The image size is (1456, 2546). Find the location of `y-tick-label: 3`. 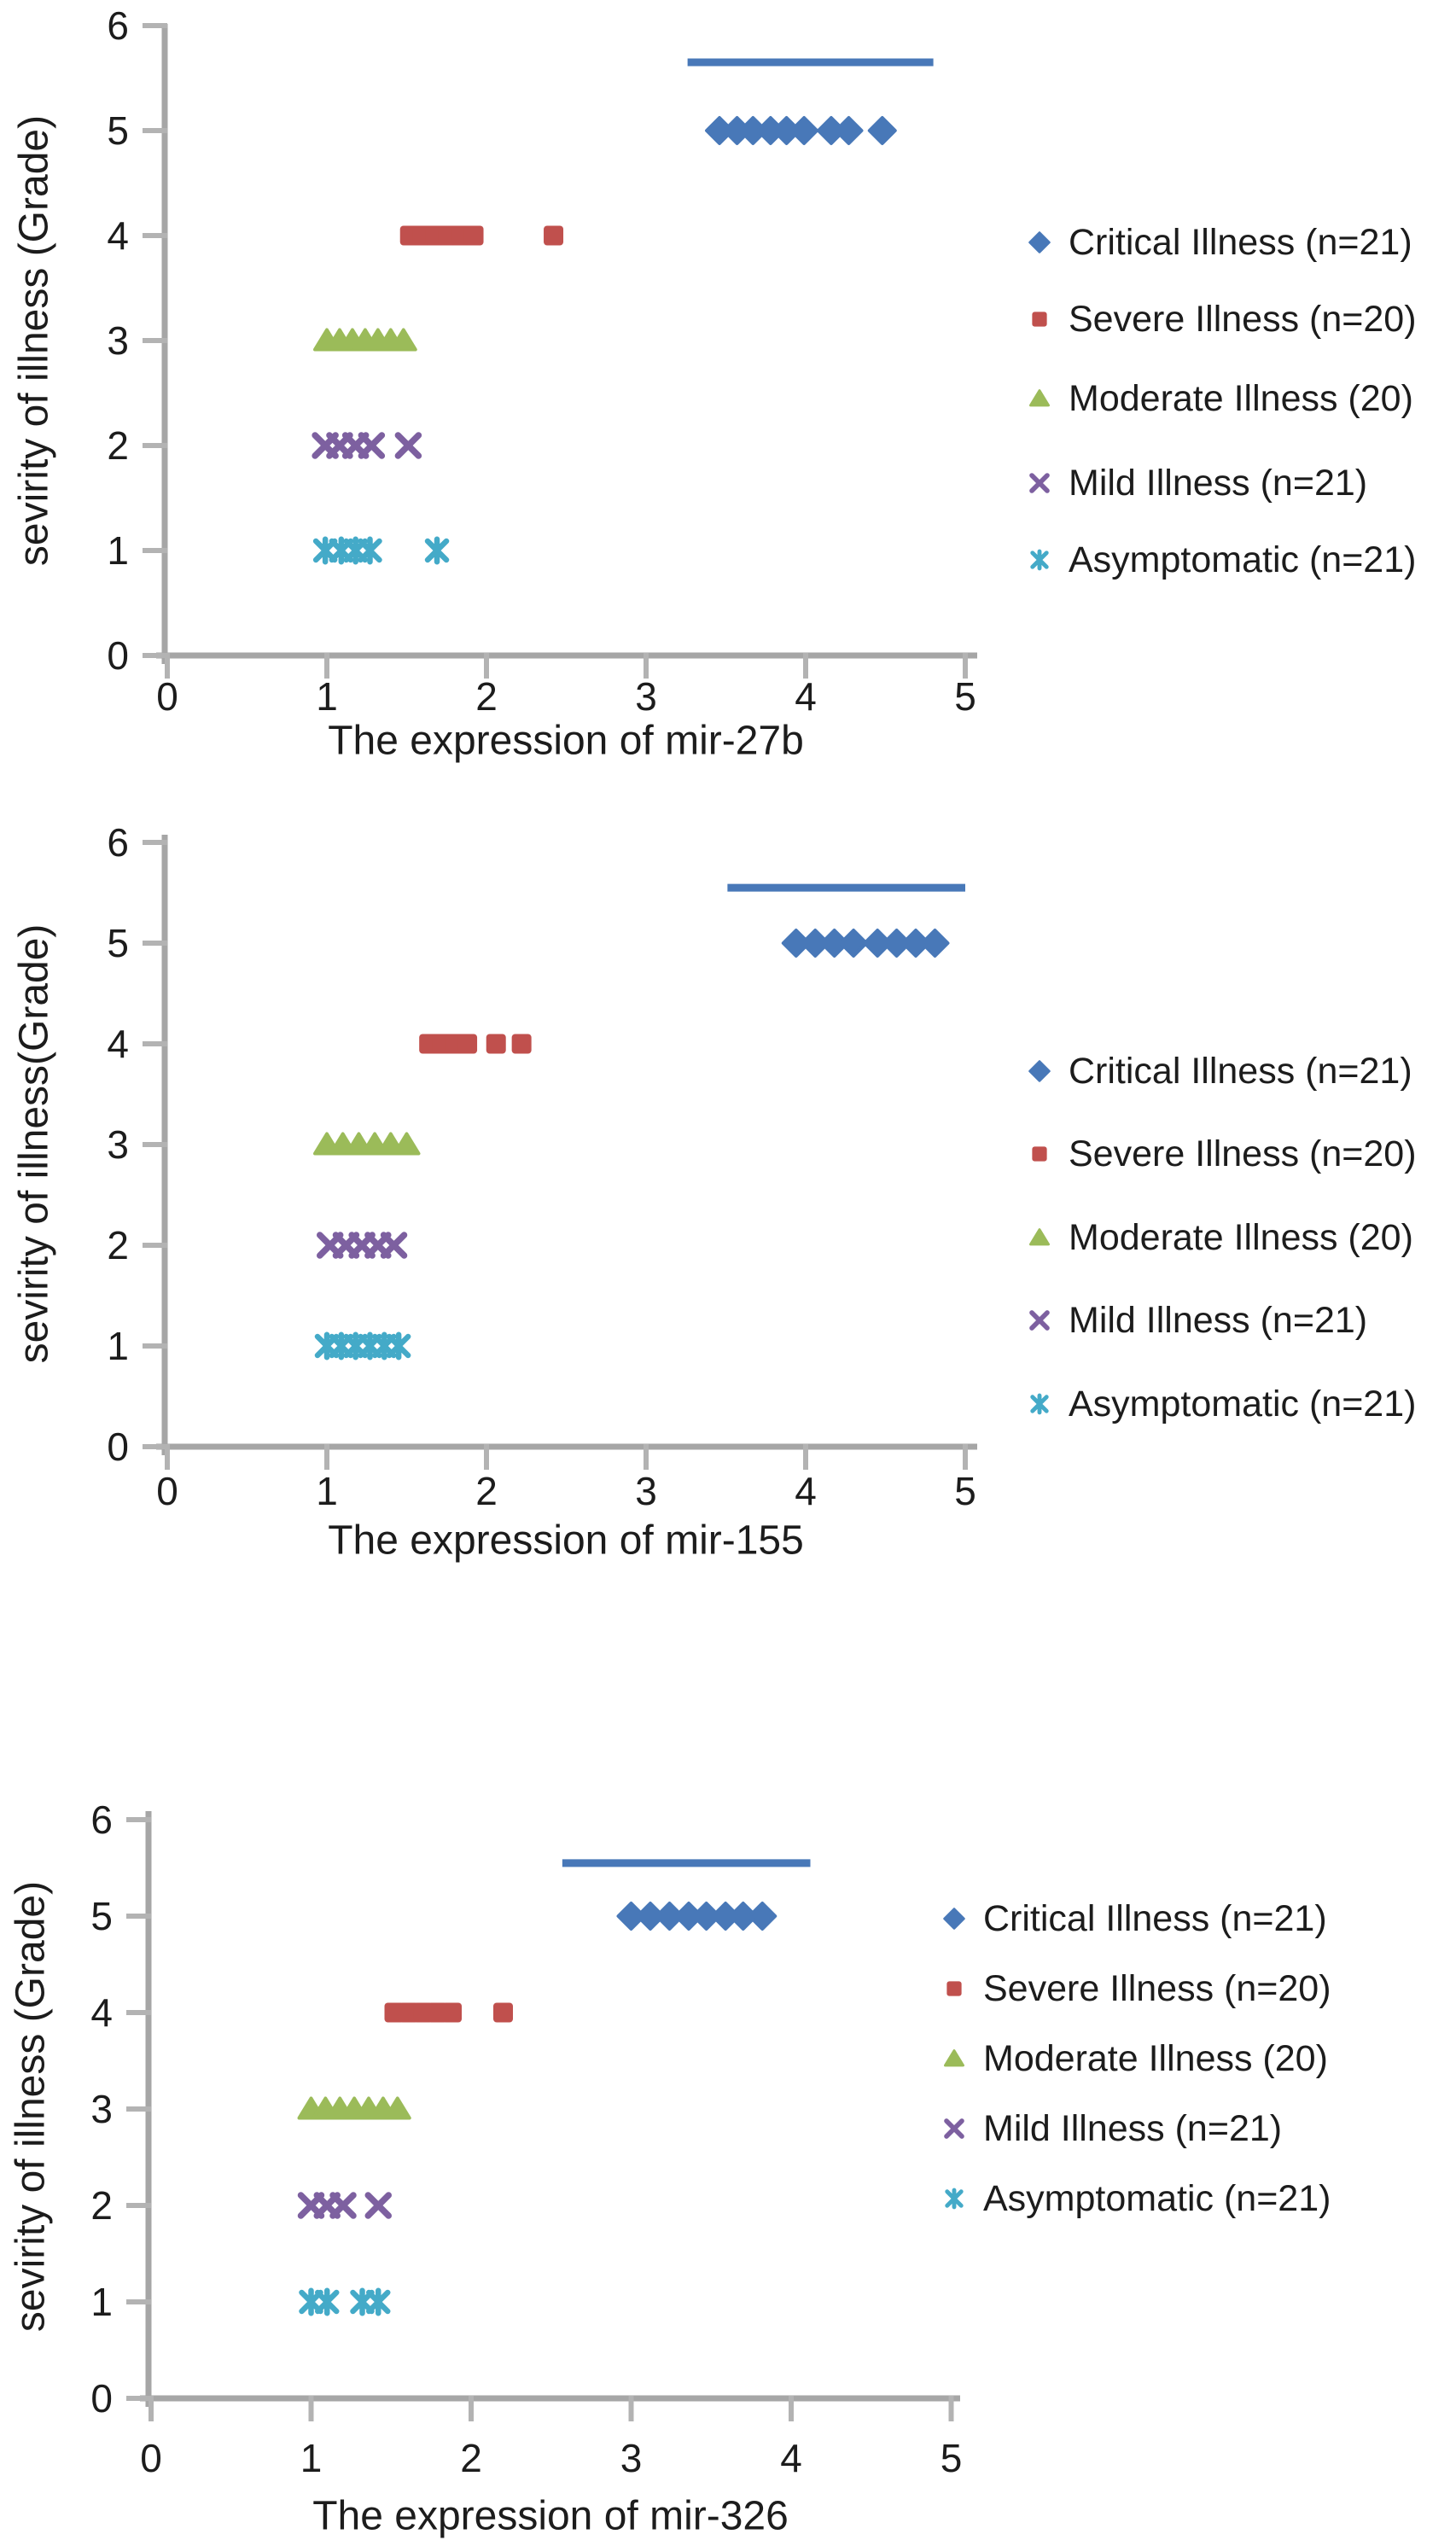

y-tick-label: 3 is located at coordinates (118, 1144).